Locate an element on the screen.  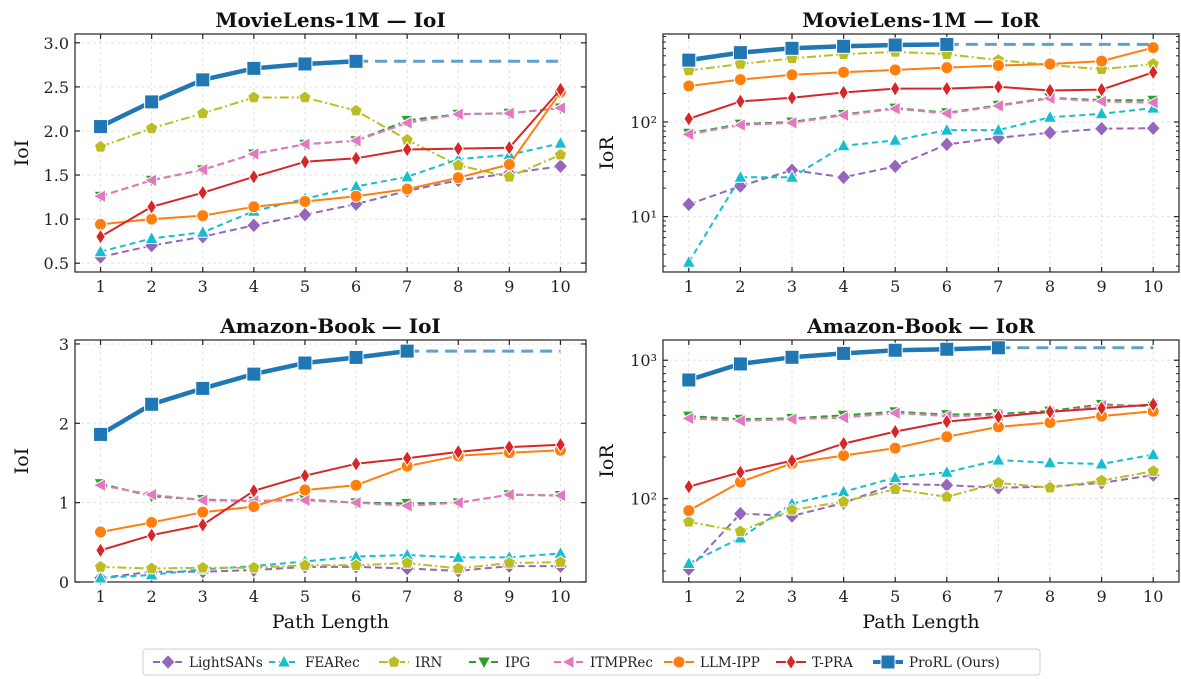
legend-entry-llm-ipp: LLM-IPP is located at coordinates (712, 663).